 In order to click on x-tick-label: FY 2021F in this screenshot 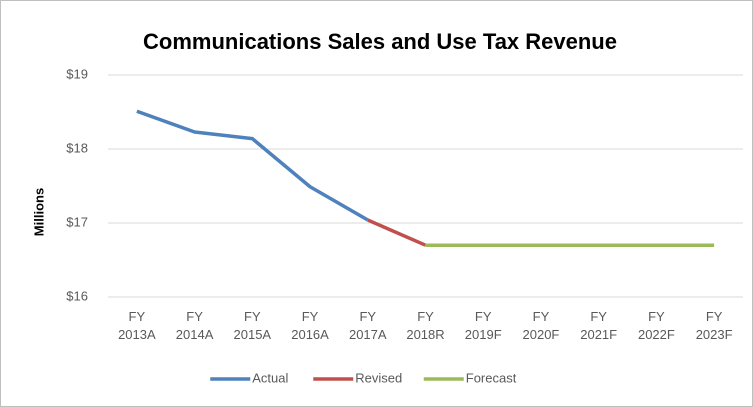, I will do `click(599, 325)`.